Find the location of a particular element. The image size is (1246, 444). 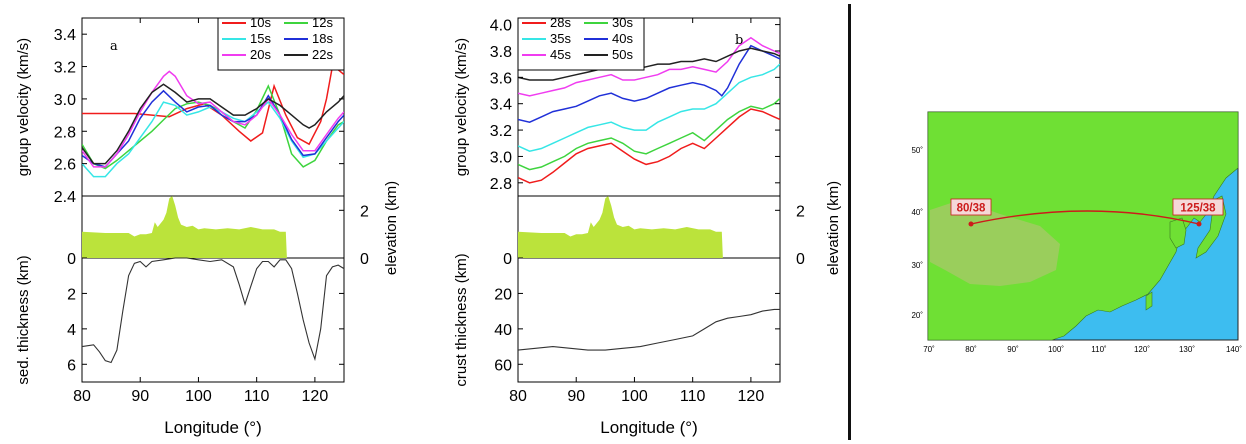

map-end-label: 125/38 is located at coordinates (1198, 209).